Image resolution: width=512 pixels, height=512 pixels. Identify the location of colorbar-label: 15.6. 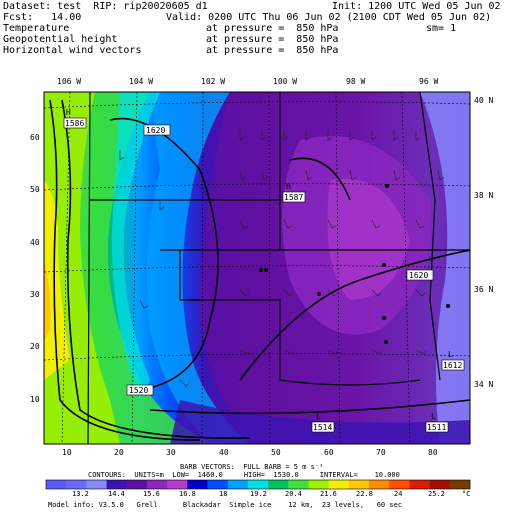
(151, 494).